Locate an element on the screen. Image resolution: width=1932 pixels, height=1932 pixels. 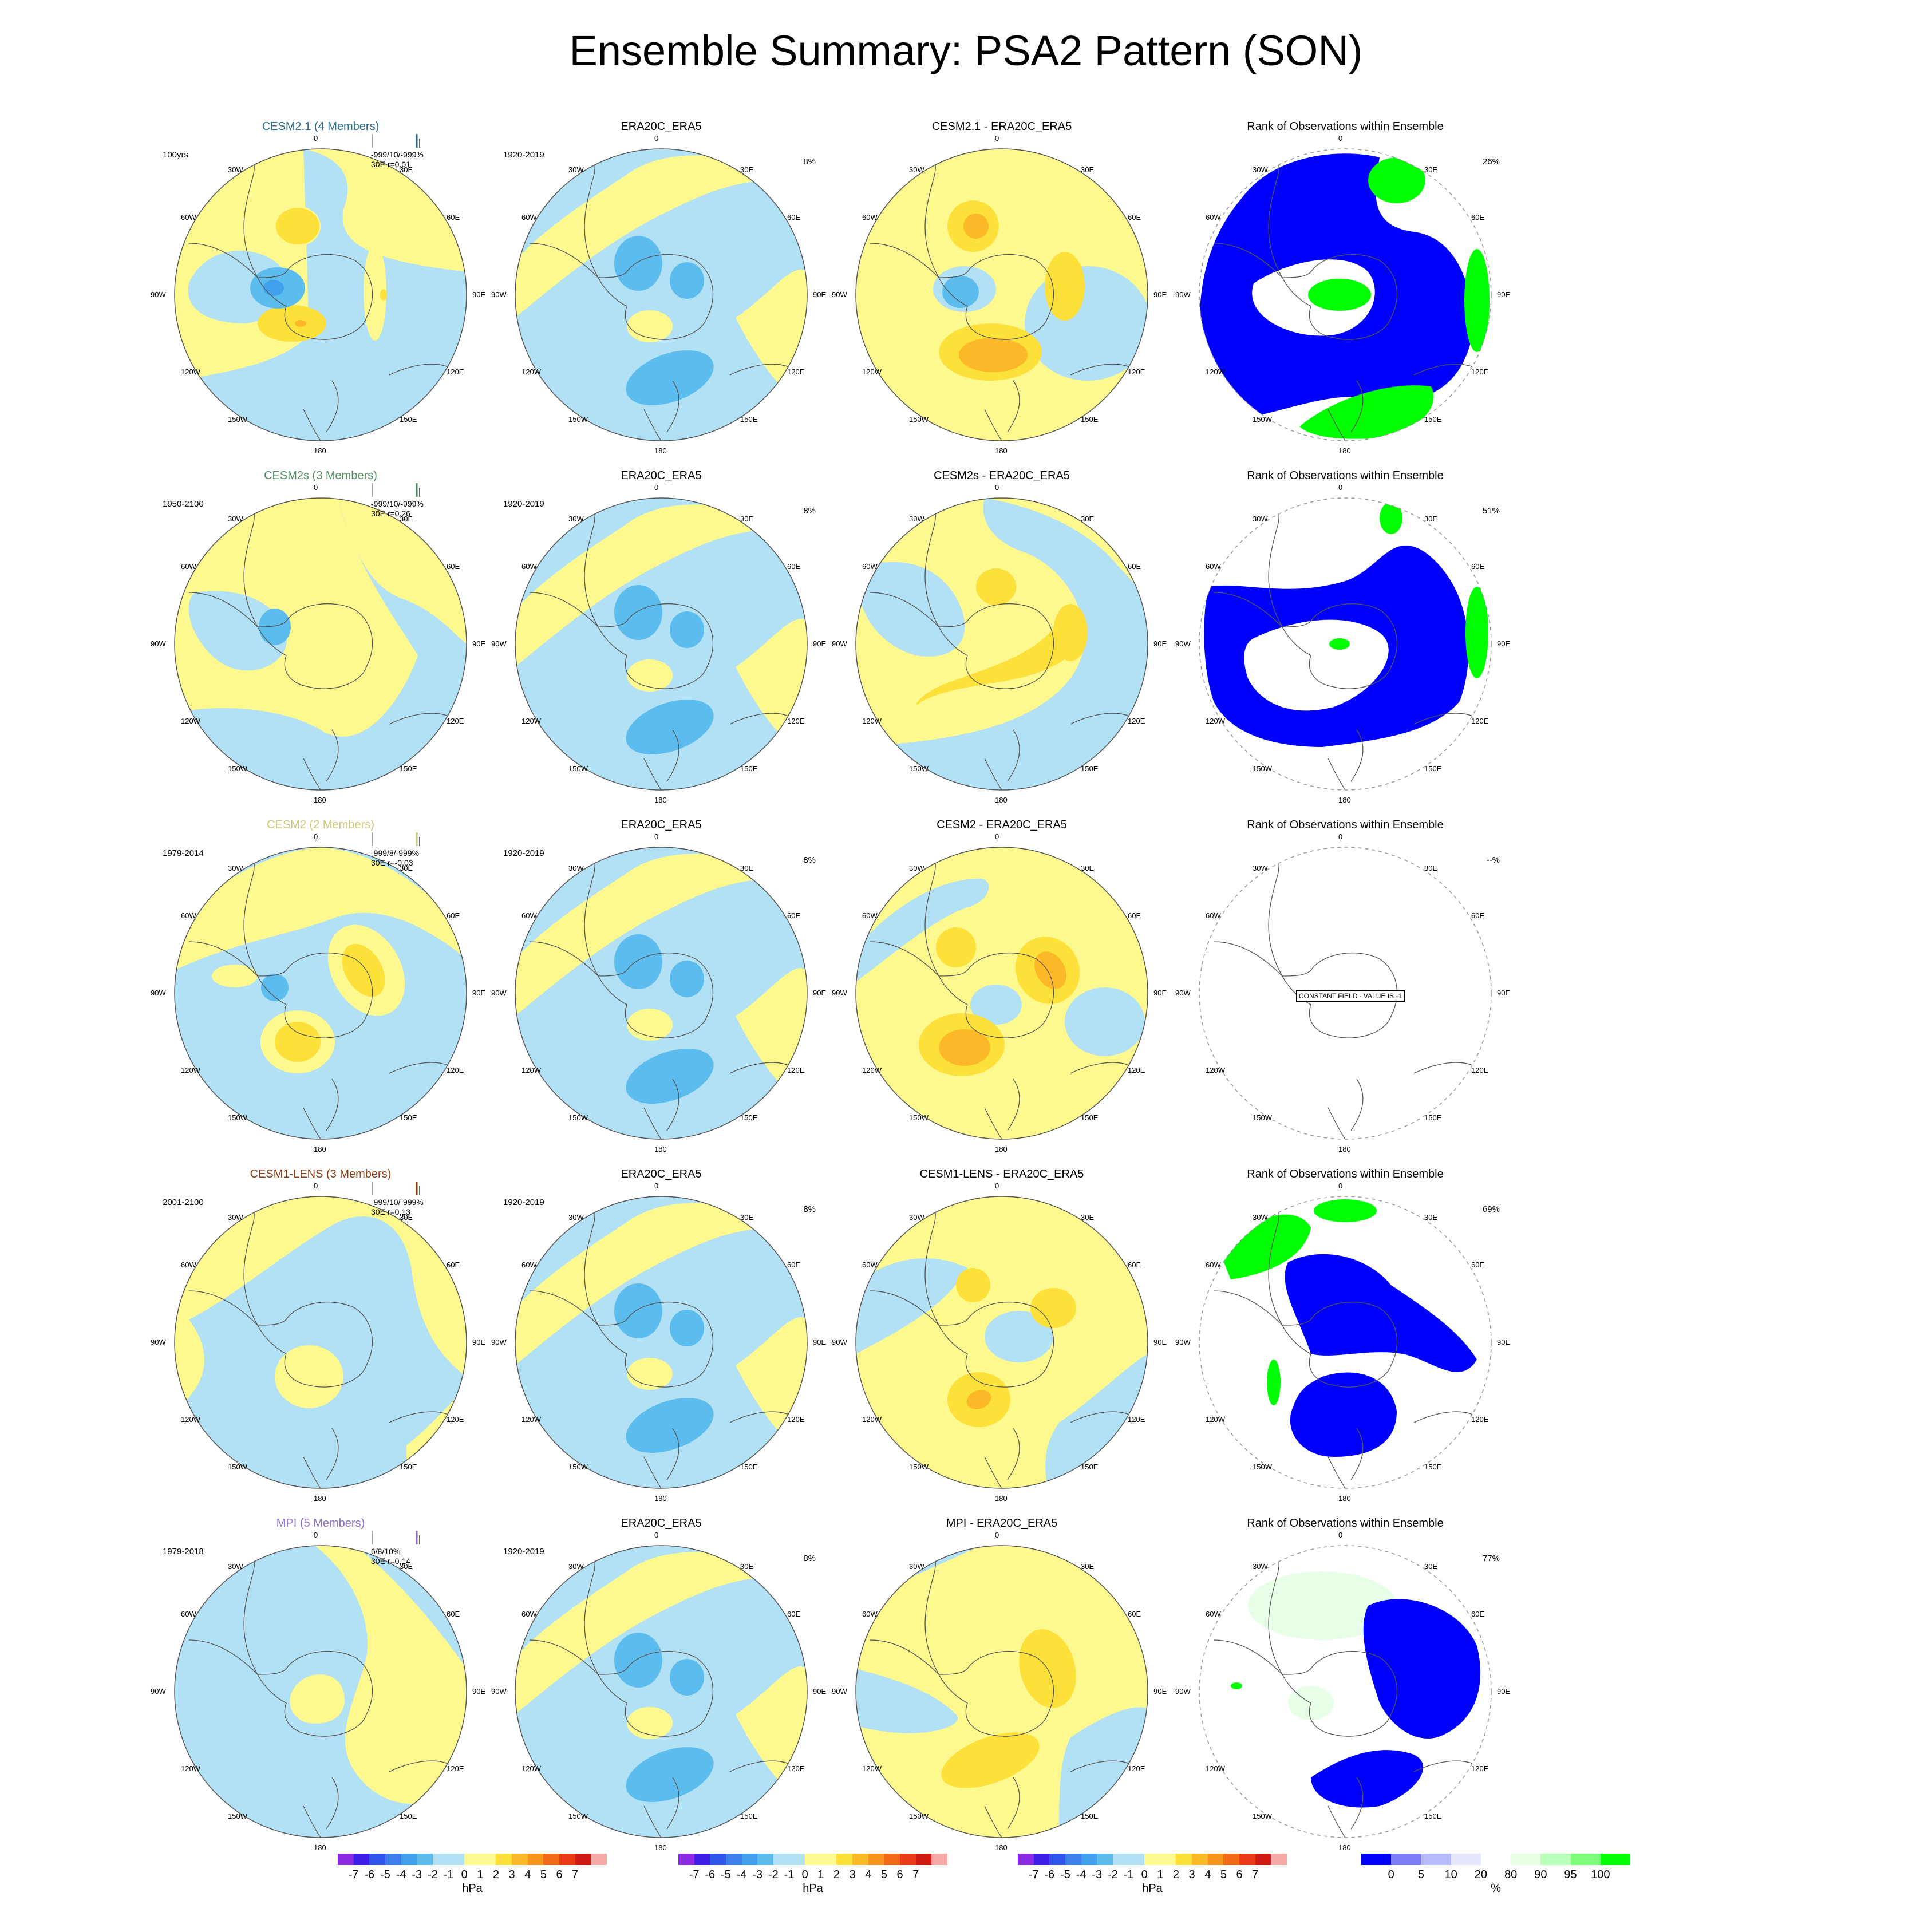
map-r4c3-field is located at coordinates (1002, 1342).